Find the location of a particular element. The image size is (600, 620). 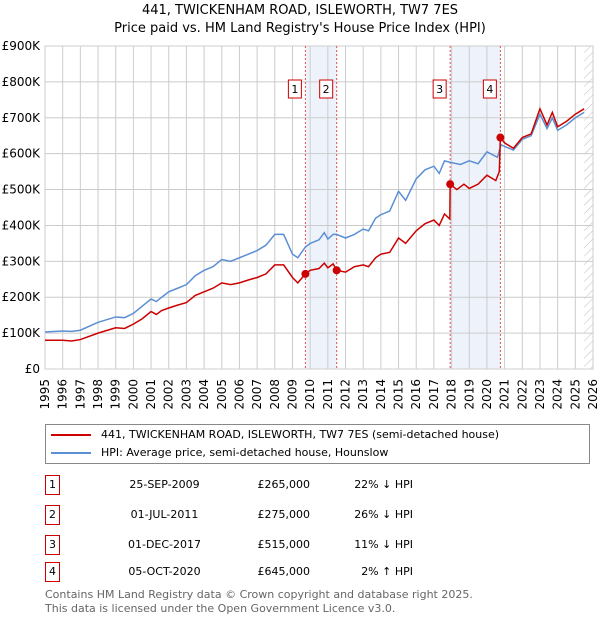

y-tick-label: £0 is located at coordinates (32, 369).